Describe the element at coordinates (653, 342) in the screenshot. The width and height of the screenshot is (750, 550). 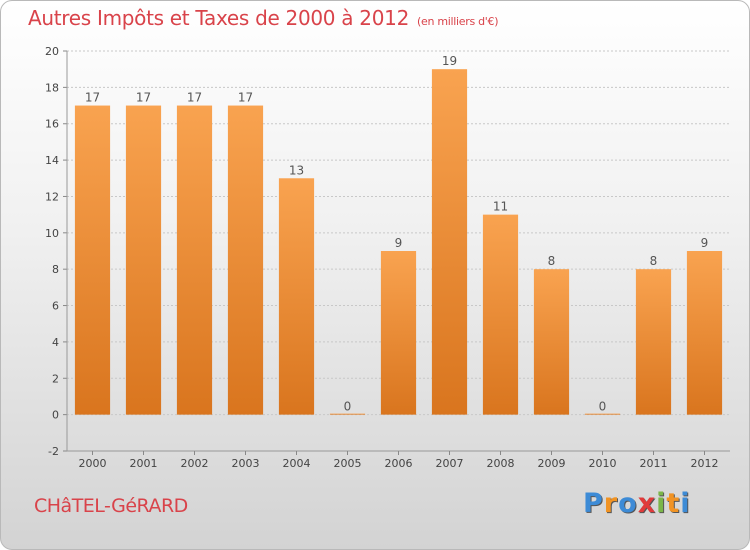
I see `bar-2011` at that location.